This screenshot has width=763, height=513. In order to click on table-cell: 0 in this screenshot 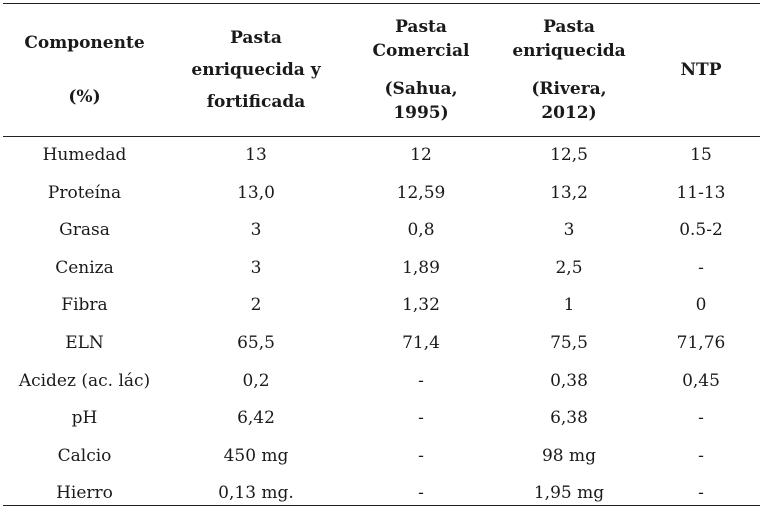, I will do `click(701, 305)`.